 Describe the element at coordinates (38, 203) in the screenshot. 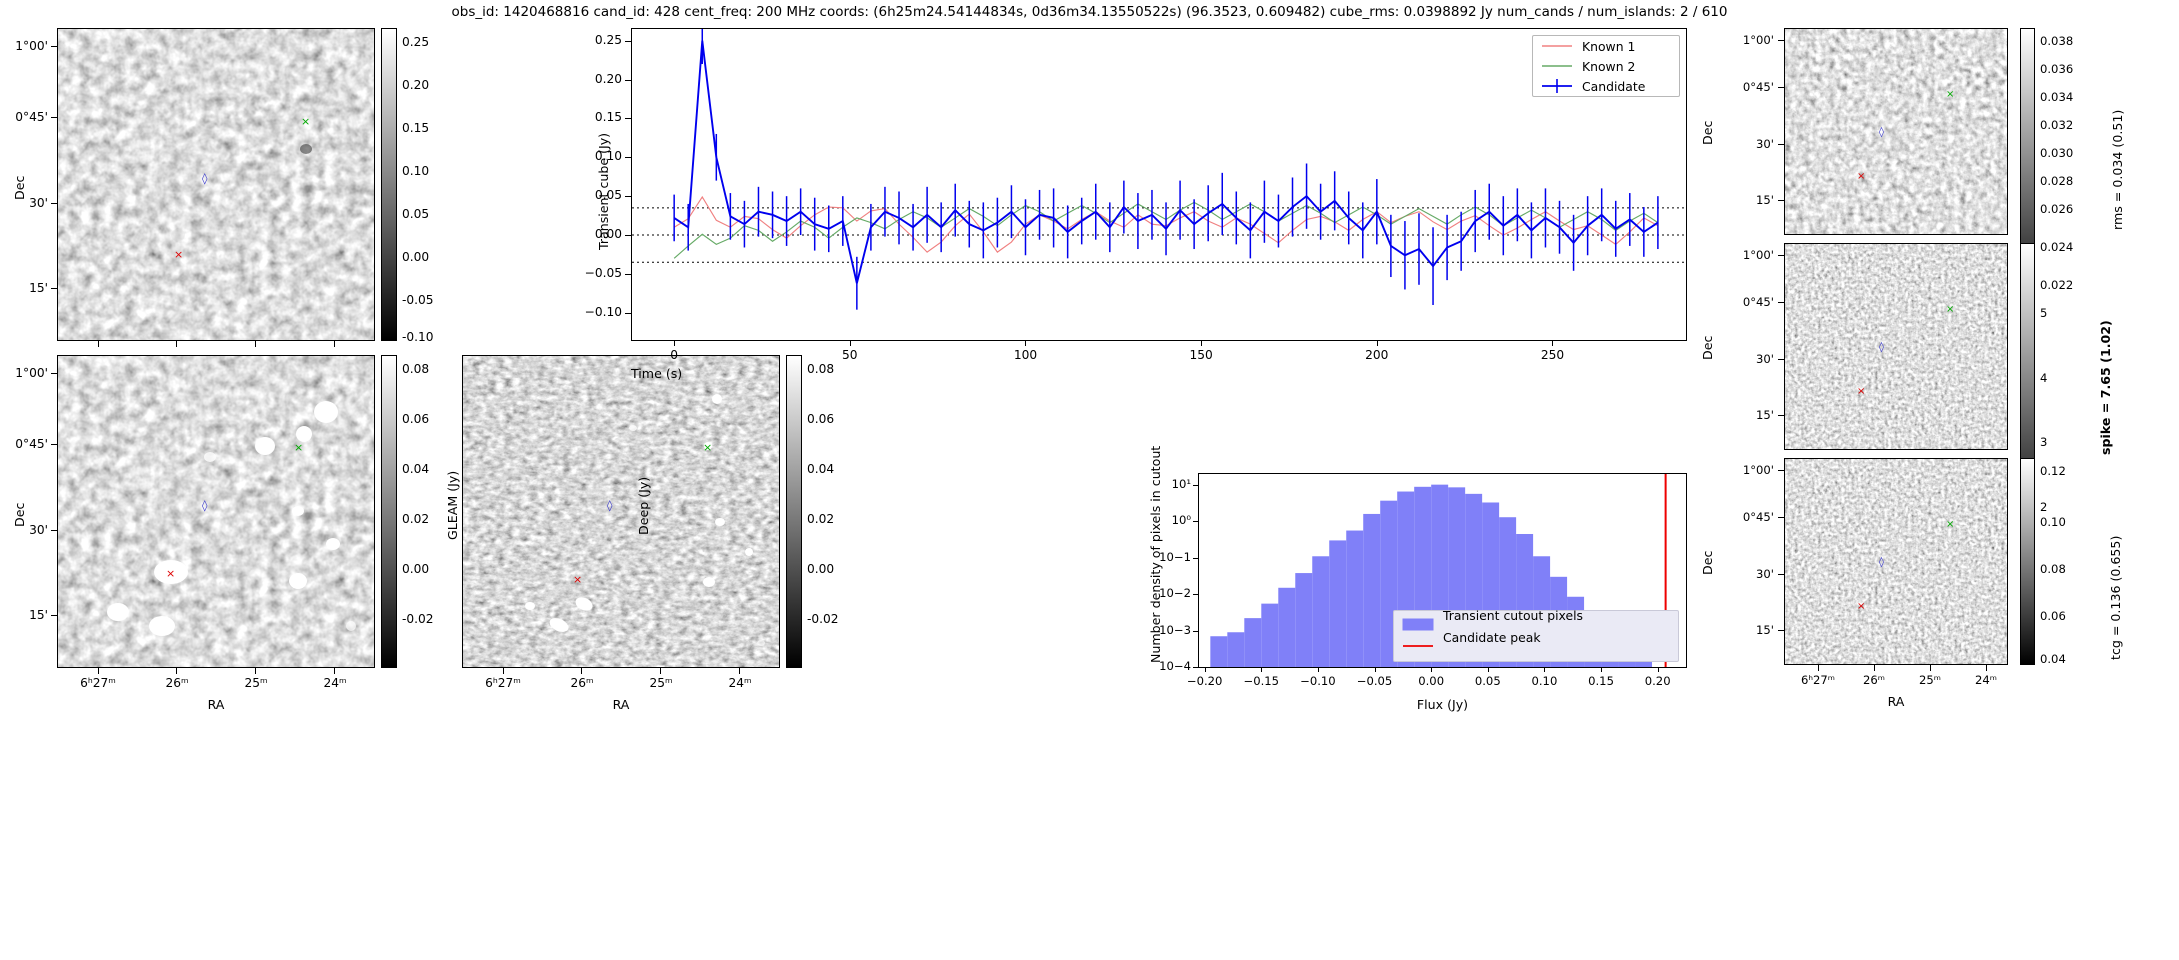

I see `transient-cutout-ytick-2: 30'` at that location.